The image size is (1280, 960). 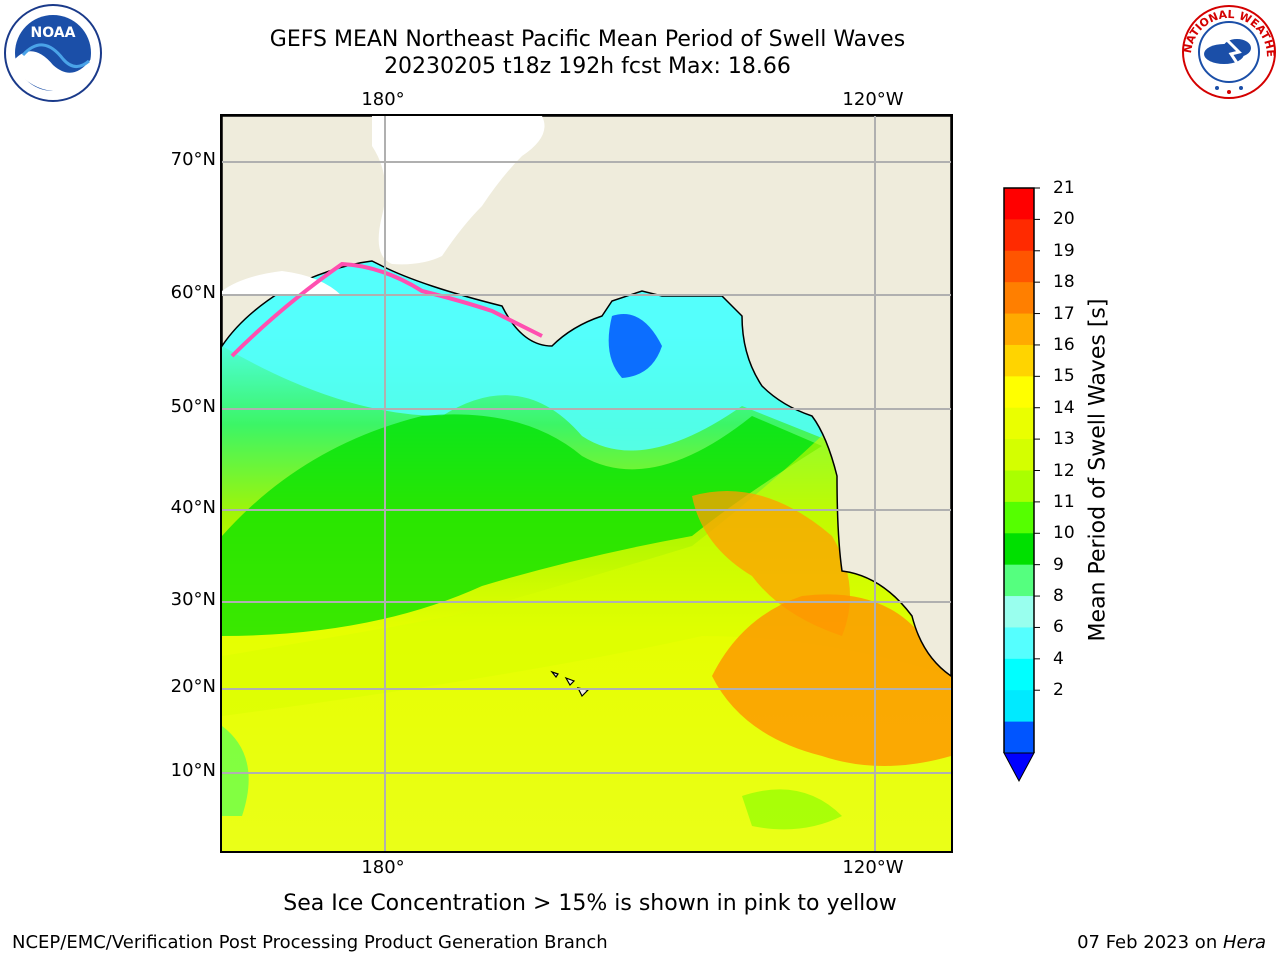 What do you see at coordinates (383, 99) in the screenshot?
I see `lon-label-top-180: 180°` at bounding box center [383, 99].